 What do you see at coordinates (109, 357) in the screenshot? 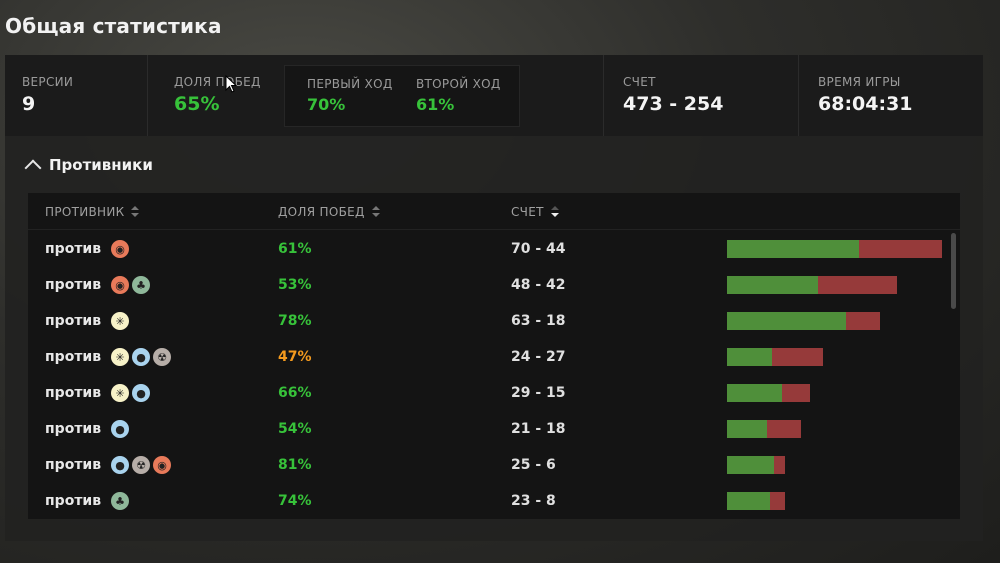
I see `opponent-cell: против ✳ ● ☢` at bounding box center [109, 357].